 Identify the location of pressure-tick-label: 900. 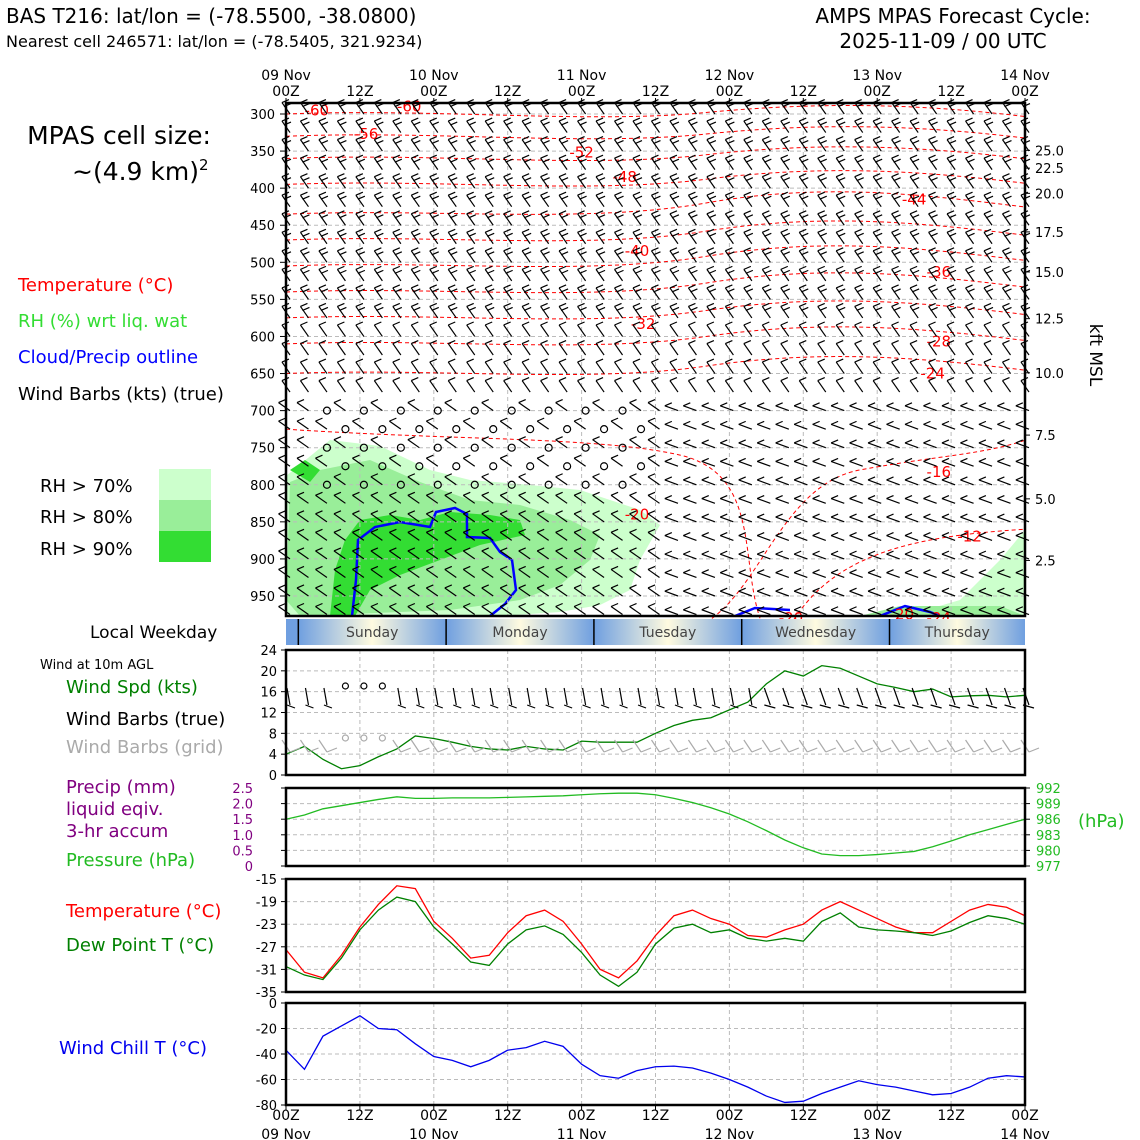
(262, 560).